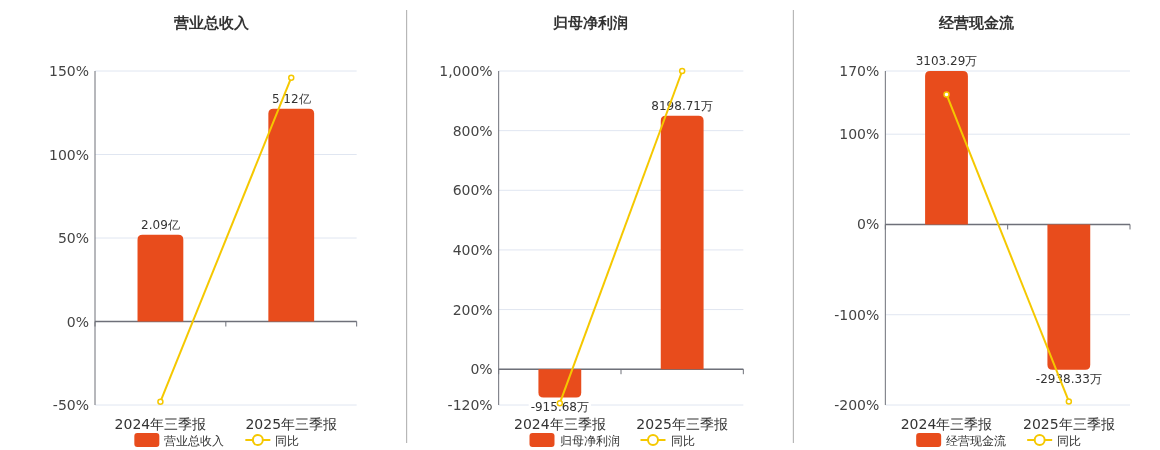  What do you see at coordinates (160, 224) in the screenshot?
I see `data-label: 2.09亿` at bounding box center [160, 224].